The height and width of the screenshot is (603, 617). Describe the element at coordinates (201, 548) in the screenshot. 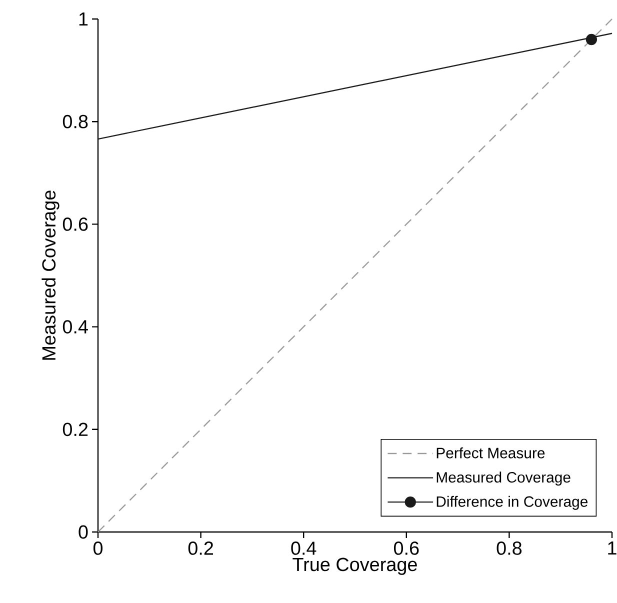

I see `x-tick-label: 0.2` at that location.